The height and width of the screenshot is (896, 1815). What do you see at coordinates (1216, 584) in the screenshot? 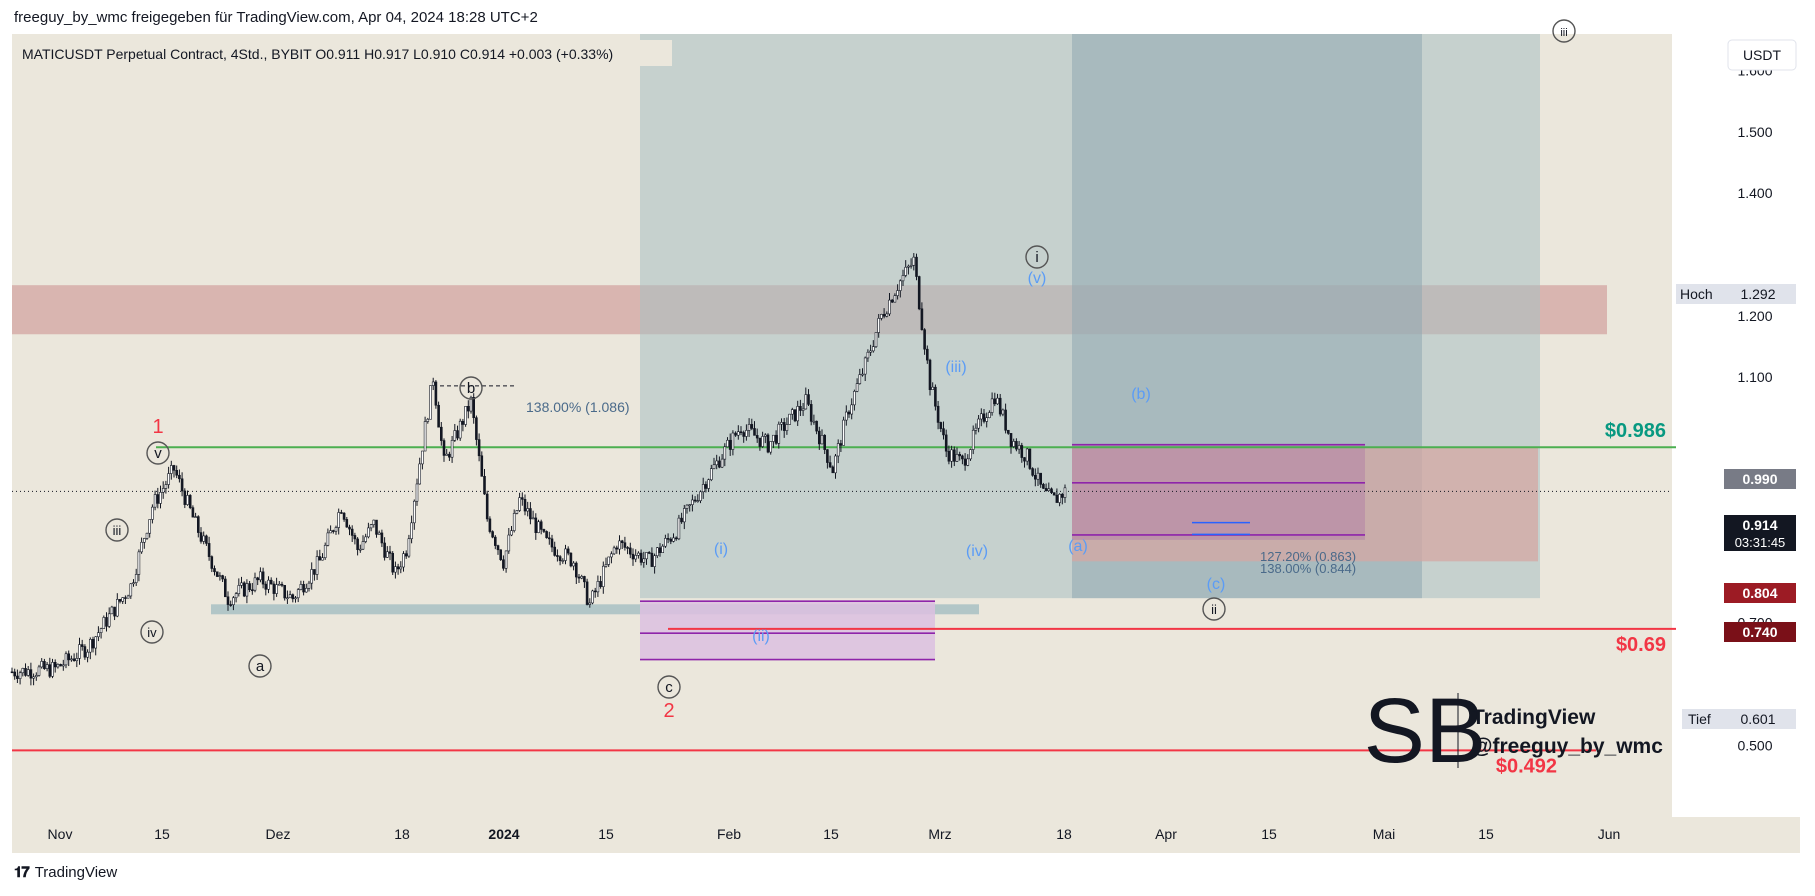
I see `wave-label-c: (c)` at bounding box center [1216, 584].